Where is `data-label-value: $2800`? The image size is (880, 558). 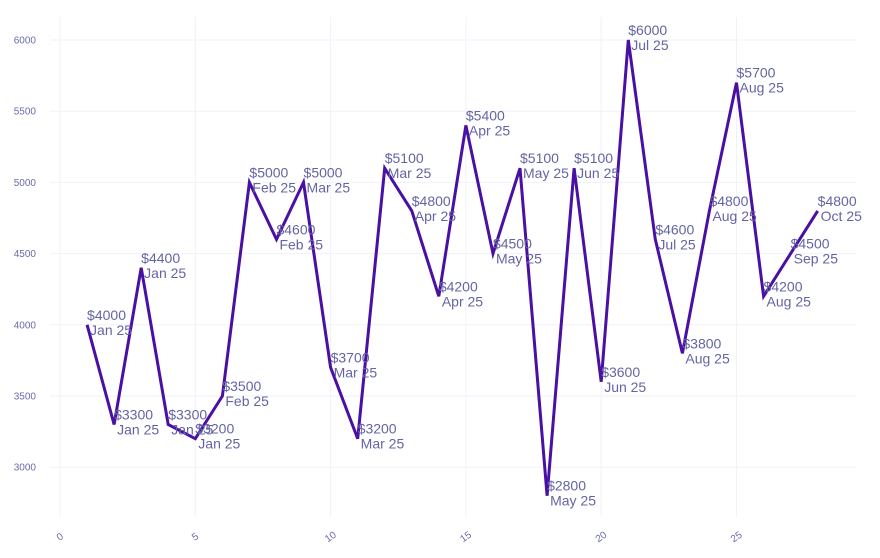 data-label-value: $2800 is located at coordinates (566, 486).